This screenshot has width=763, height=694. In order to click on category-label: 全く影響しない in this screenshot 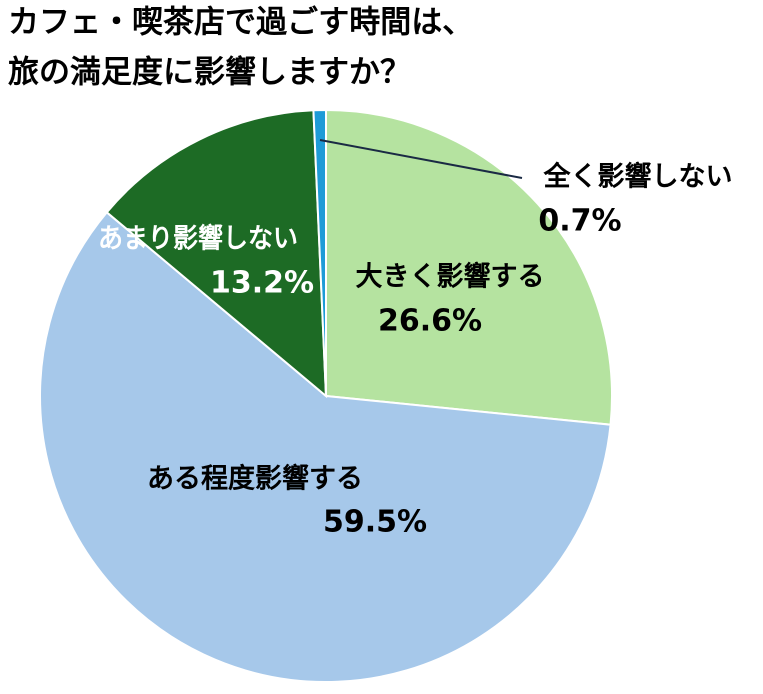, I will do `click(638, 177)`.